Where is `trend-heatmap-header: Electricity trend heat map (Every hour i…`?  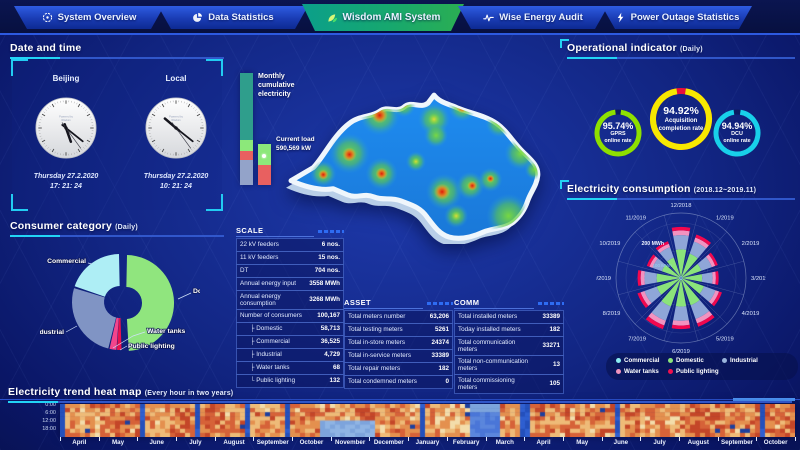
trend-heatmap-header: Electricity trend heat map (Every hour i… is located at coordinates (400, 394).